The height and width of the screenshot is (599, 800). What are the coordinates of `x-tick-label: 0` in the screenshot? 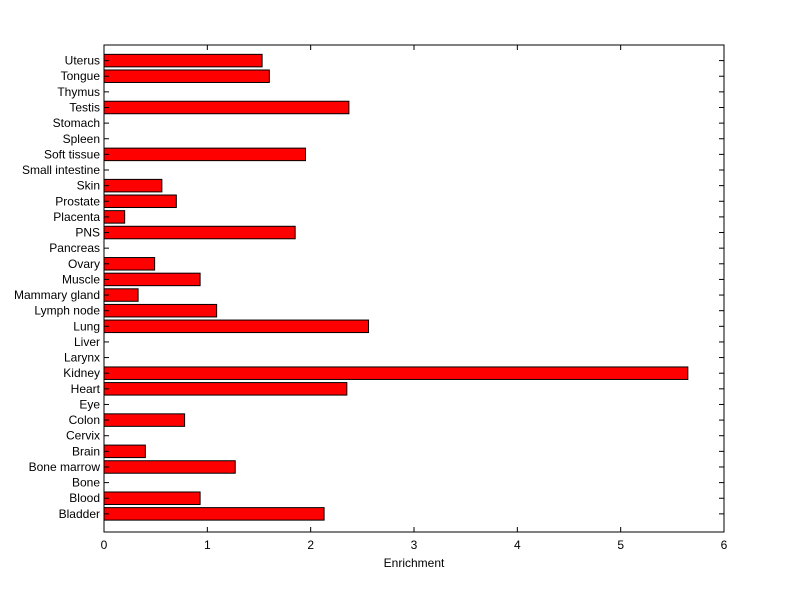 It's located at (104, 545).